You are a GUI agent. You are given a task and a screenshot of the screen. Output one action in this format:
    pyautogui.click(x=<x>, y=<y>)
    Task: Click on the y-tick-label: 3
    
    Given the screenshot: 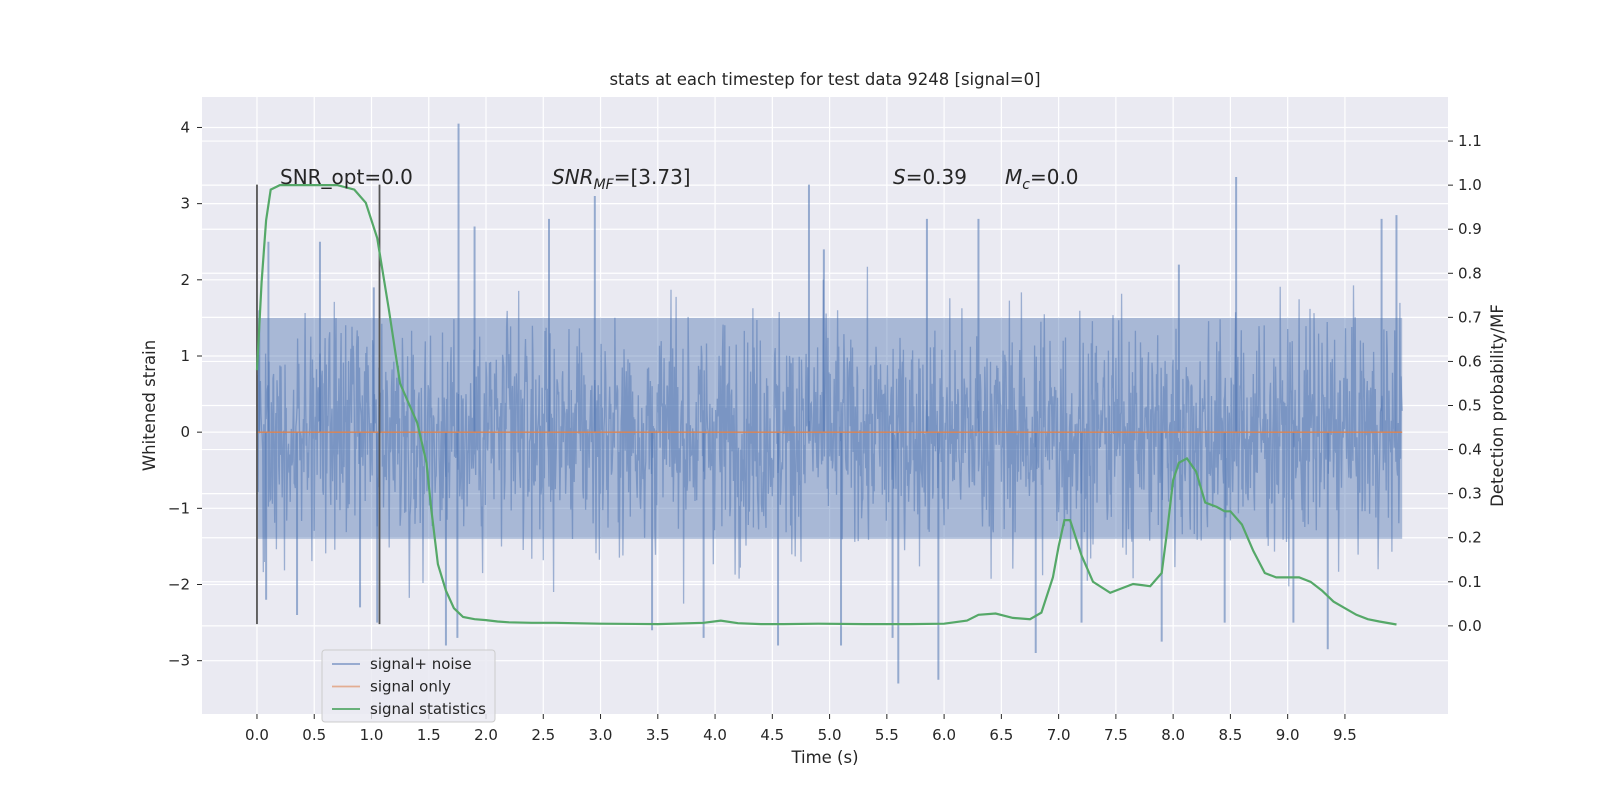 What is the action you would take?
    pyautogui.click(x=185, y=204)
    